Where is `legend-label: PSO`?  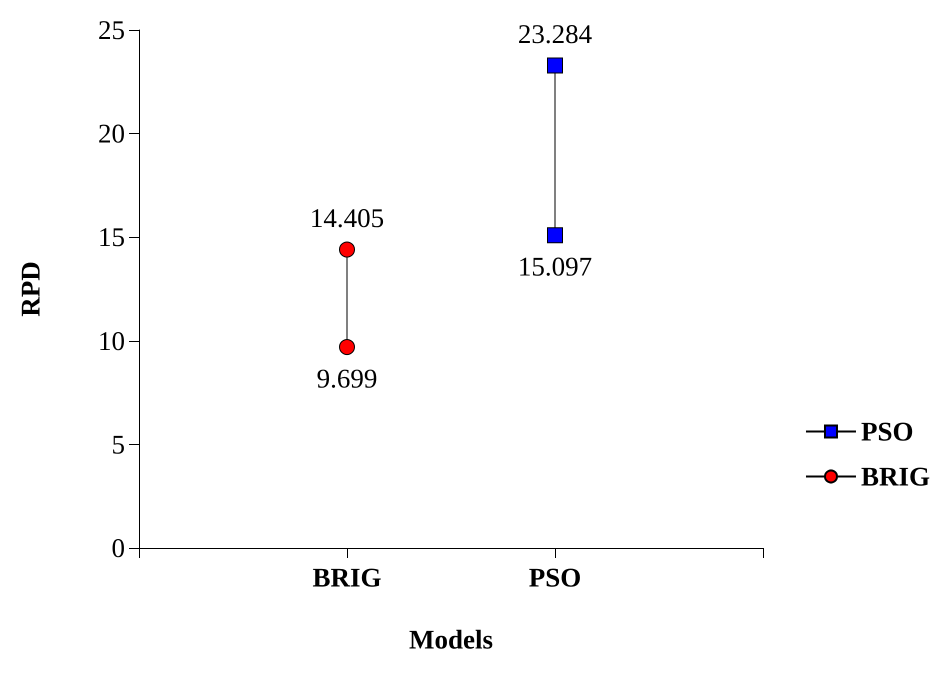
legend-label: PSO is located at coordinates (887, 431).